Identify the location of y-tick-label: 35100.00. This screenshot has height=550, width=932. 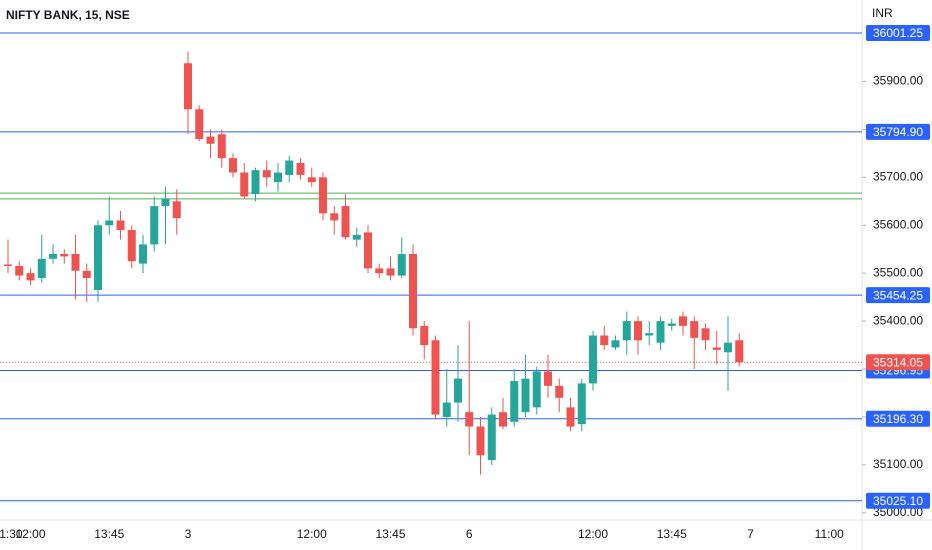
(898, 464).